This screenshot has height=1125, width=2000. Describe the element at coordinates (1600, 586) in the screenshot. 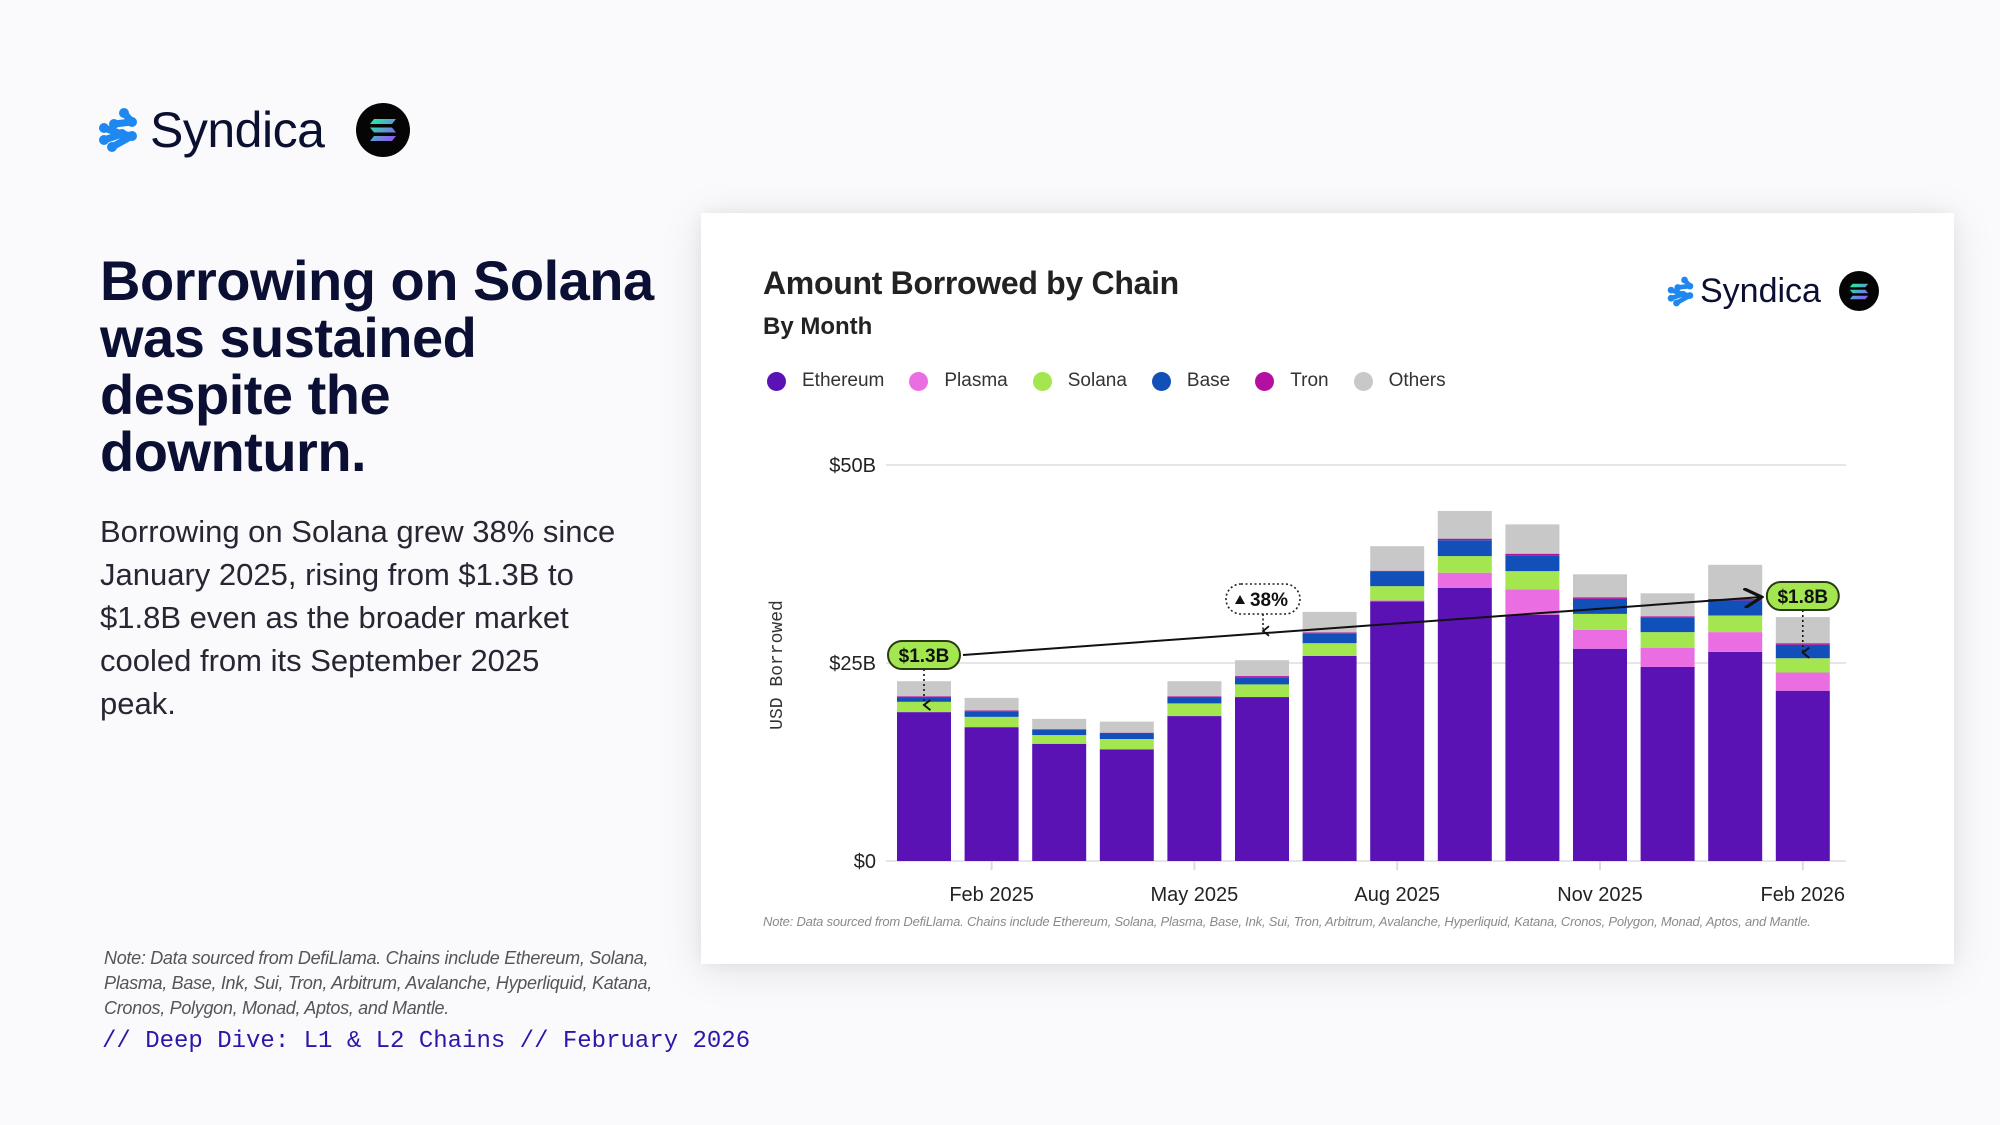

I see `bar-segment-others-nov-2025` at that location.